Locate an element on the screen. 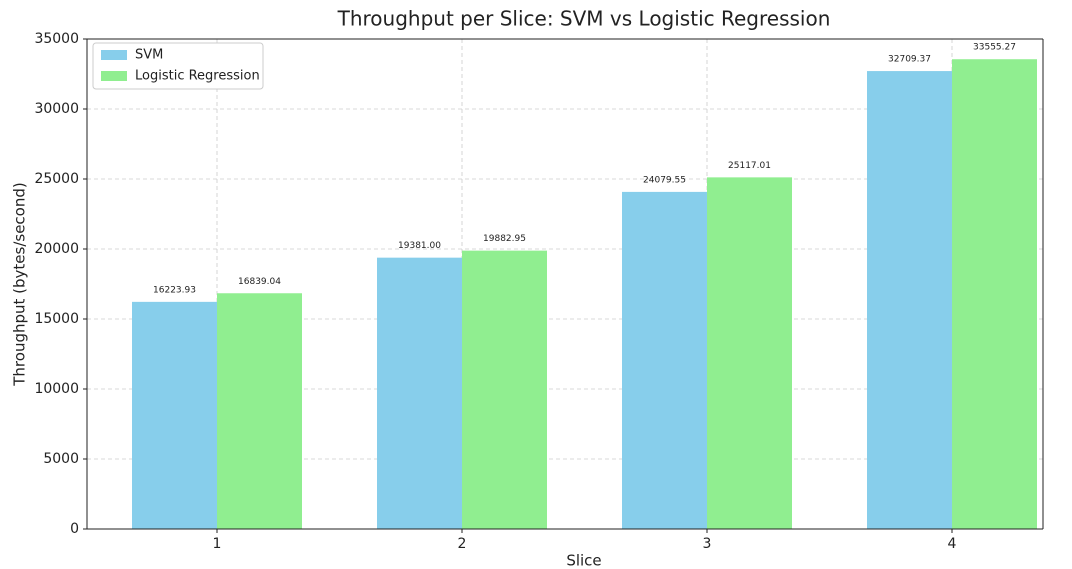 Image resolution: width=1072 pixels, height=569 pixels. y-axis-label: Throughput (bytes/second) is located at coordinates (20, 284).